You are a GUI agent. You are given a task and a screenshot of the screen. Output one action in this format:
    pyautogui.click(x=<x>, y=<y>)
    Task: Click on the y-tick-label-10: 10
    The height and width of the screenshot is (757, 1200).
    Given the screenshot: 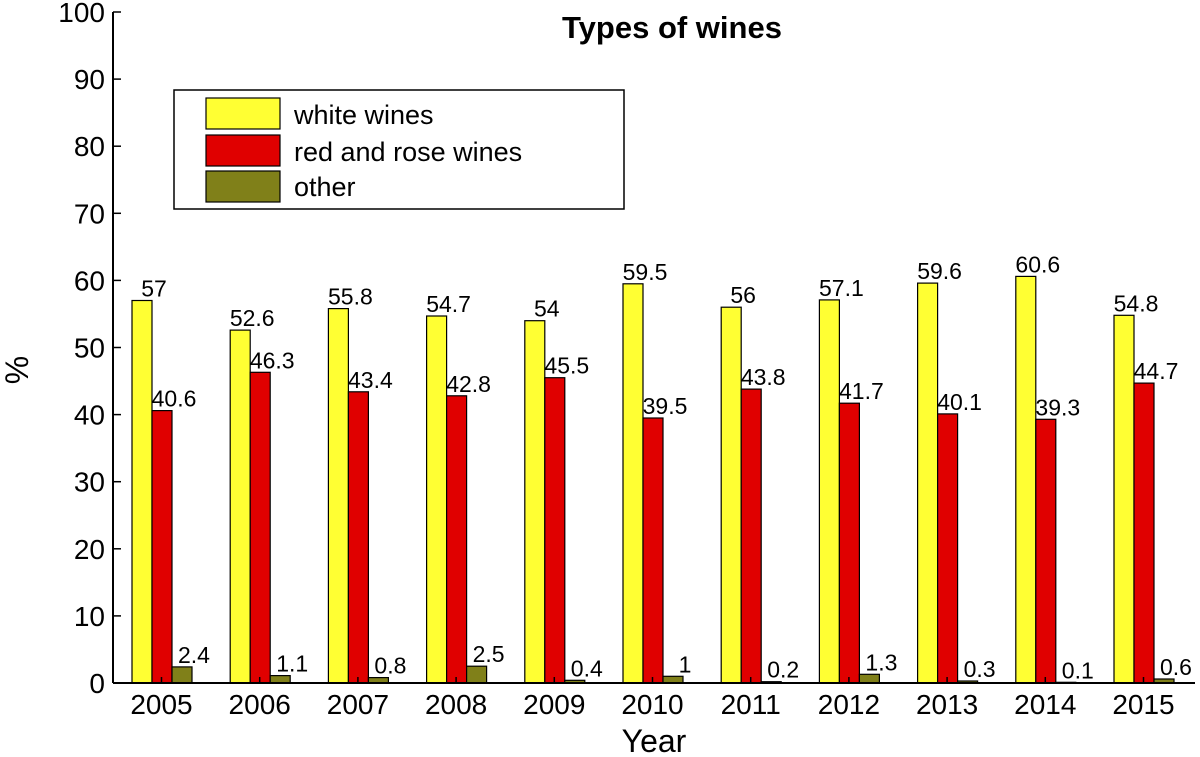 What is the action you would take?
    pyautogui.click(x=89, y=616)
    